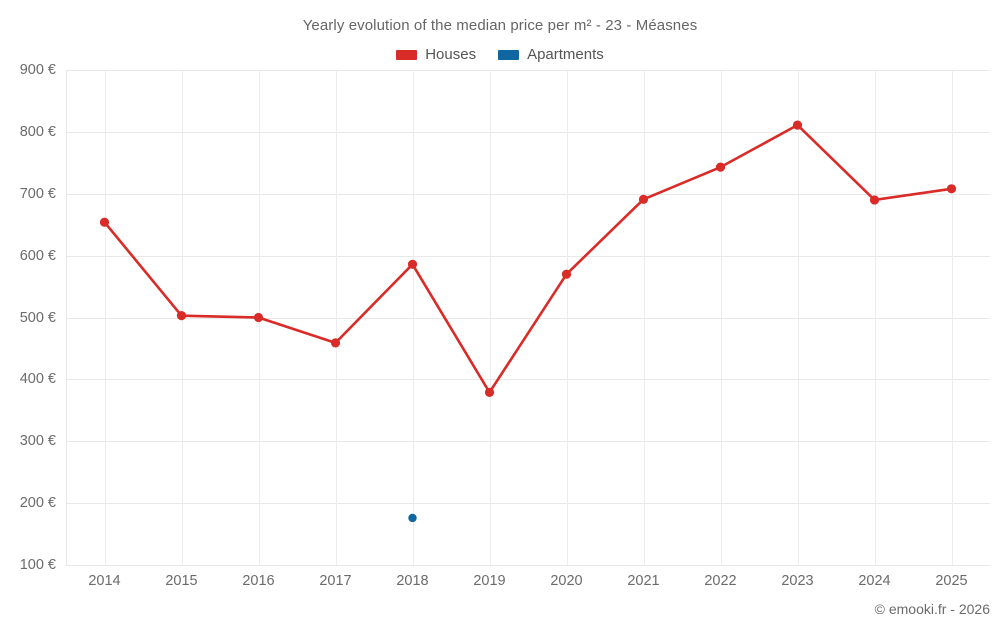  What do you see at coordinates (720, 581) in the screenshot?
I see `x-axis-tick-label: 2022` at bounding box center [720, 581].